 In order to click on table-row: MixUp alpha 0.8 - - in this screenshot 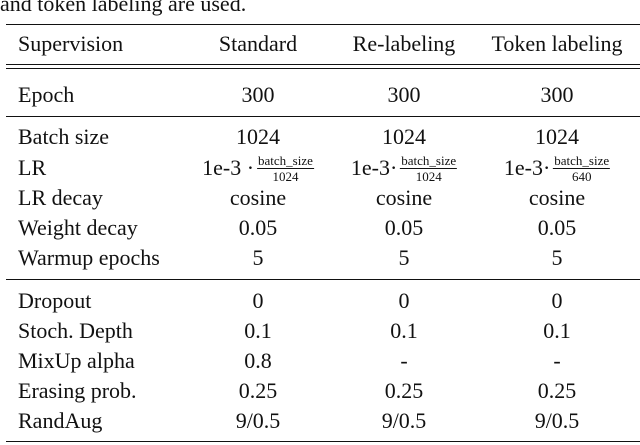, I will do `click(320, 361)`.